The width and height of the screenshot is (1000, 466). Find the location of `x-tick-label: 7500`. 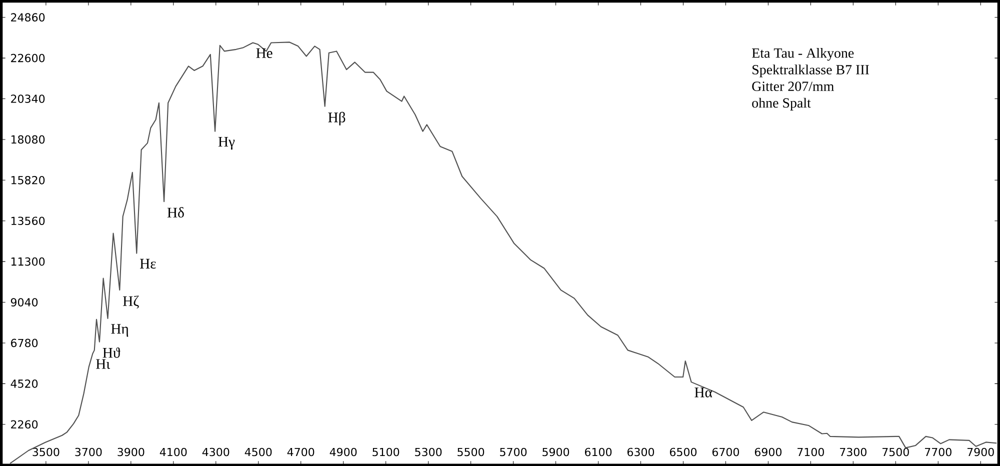

x-tick-label: 7500 is located at coordinates (895, 452).